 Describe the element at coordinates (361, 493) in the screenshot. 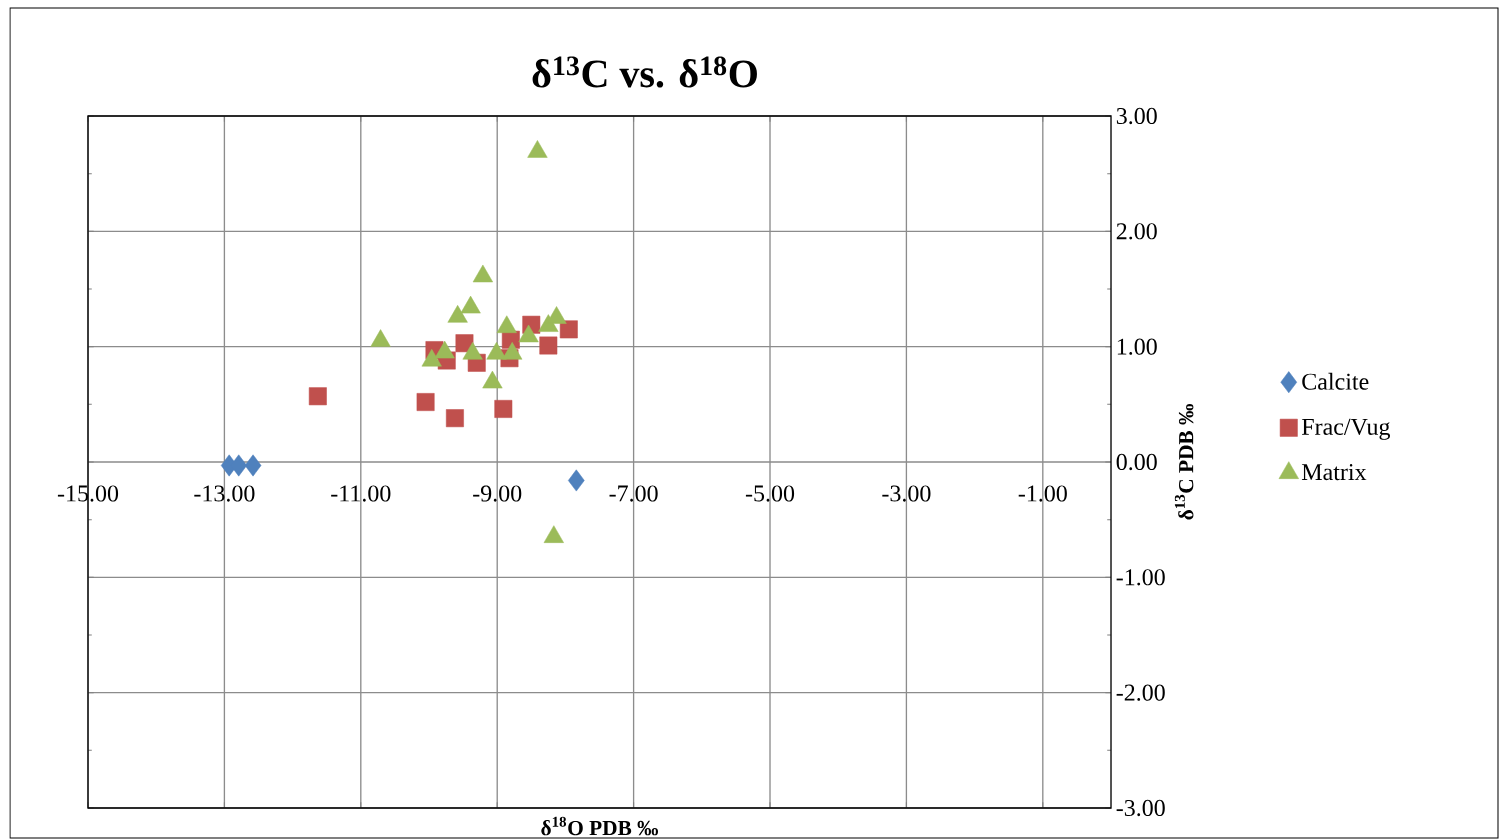

I see `x-tick-label: -11.00` at that location.